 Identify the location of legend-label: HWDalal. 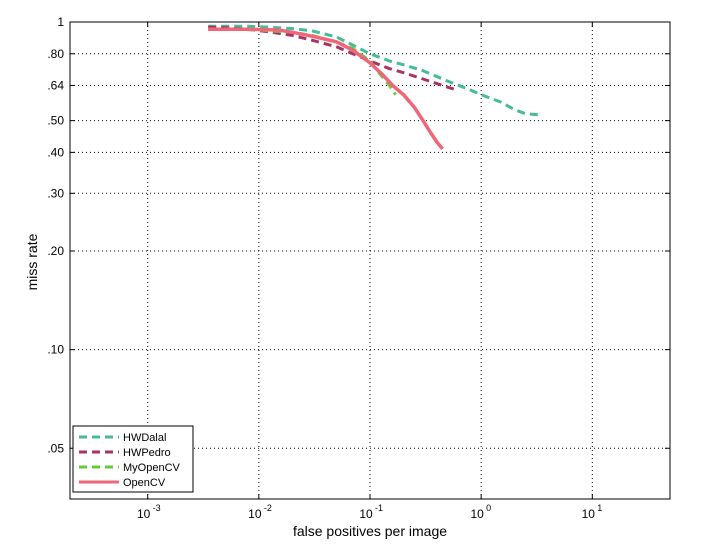
(144, 438).